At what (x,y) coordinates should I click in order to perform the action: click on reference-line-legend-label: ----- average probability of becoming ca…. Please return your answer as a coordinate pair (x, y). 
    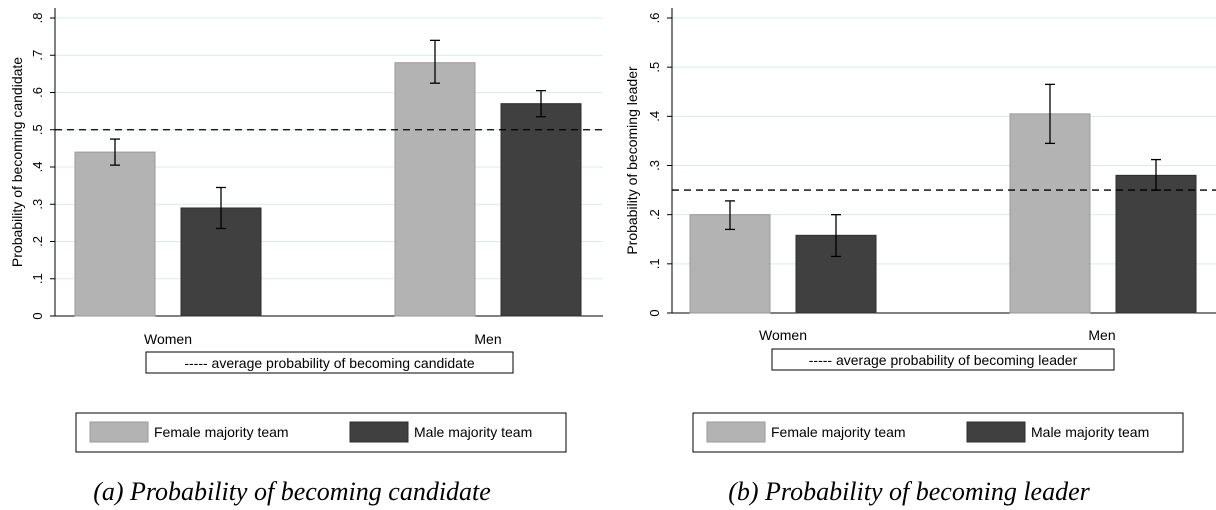
    Looking at the image, I should click on (329, 363).